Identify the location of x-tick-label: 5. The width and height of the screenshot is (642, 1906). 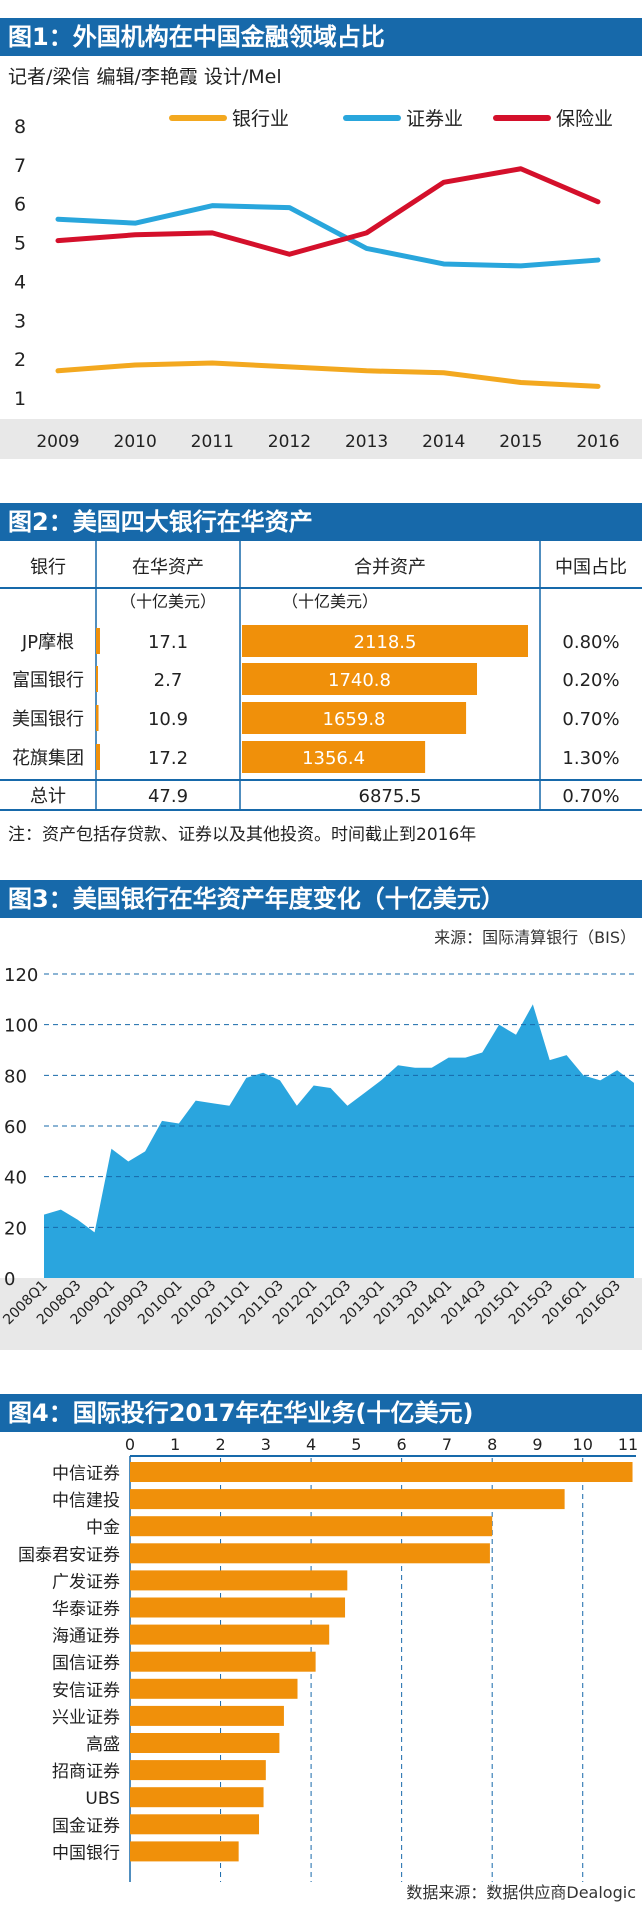
(356, 1444).